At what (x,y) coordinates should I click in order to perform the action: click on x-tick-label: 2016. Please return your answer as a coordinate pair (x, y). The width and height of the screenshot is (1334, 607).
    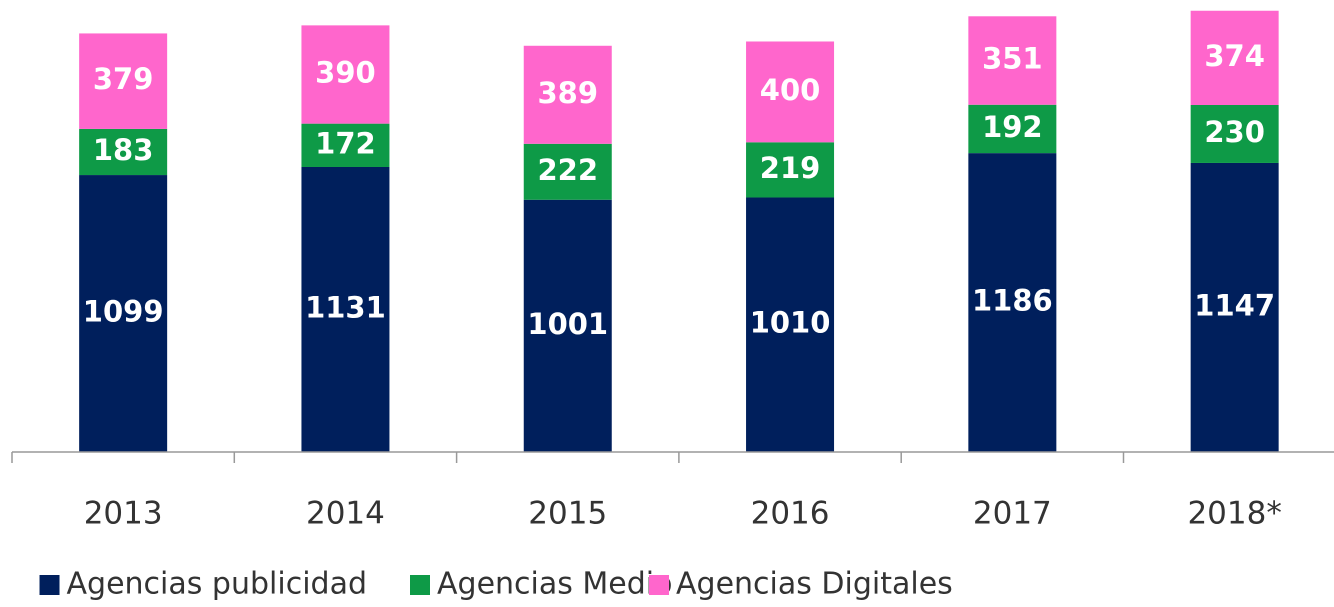
    Looking at the image, I should click on (790, 514).